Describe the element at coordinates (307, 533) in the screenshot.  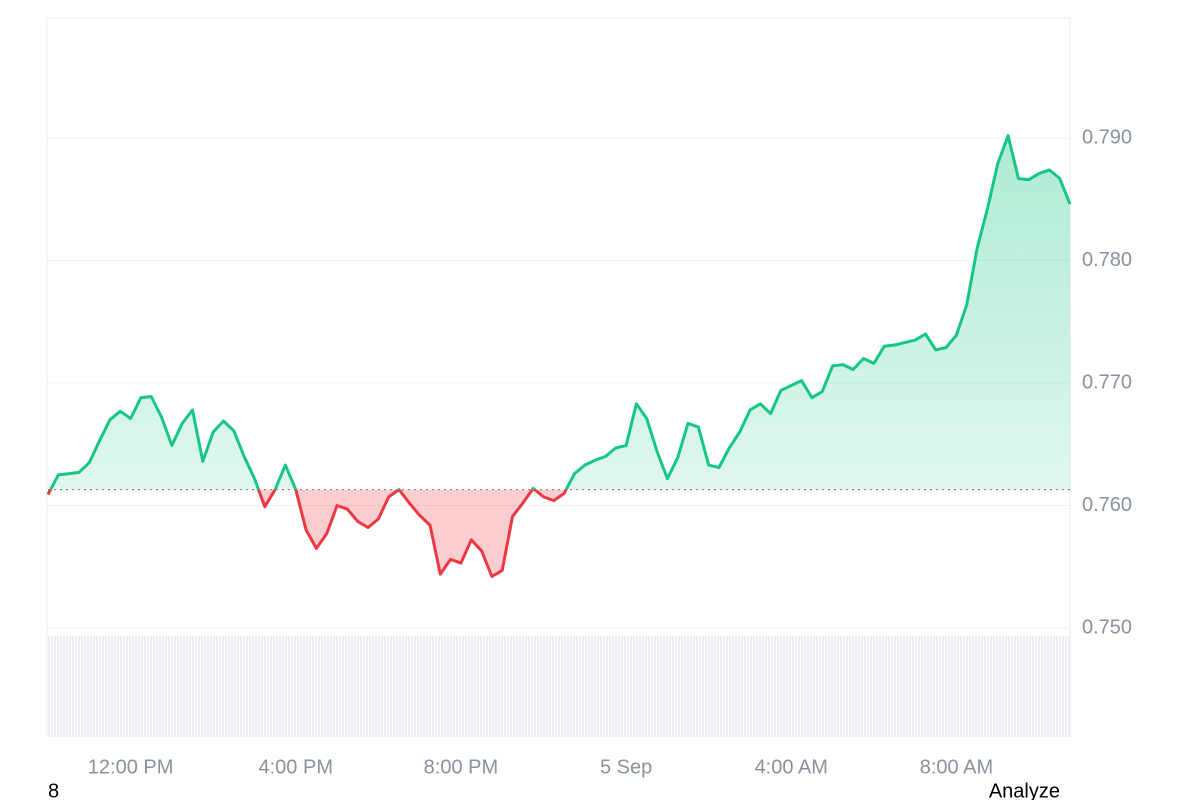
I see `price-line-down` at that location.